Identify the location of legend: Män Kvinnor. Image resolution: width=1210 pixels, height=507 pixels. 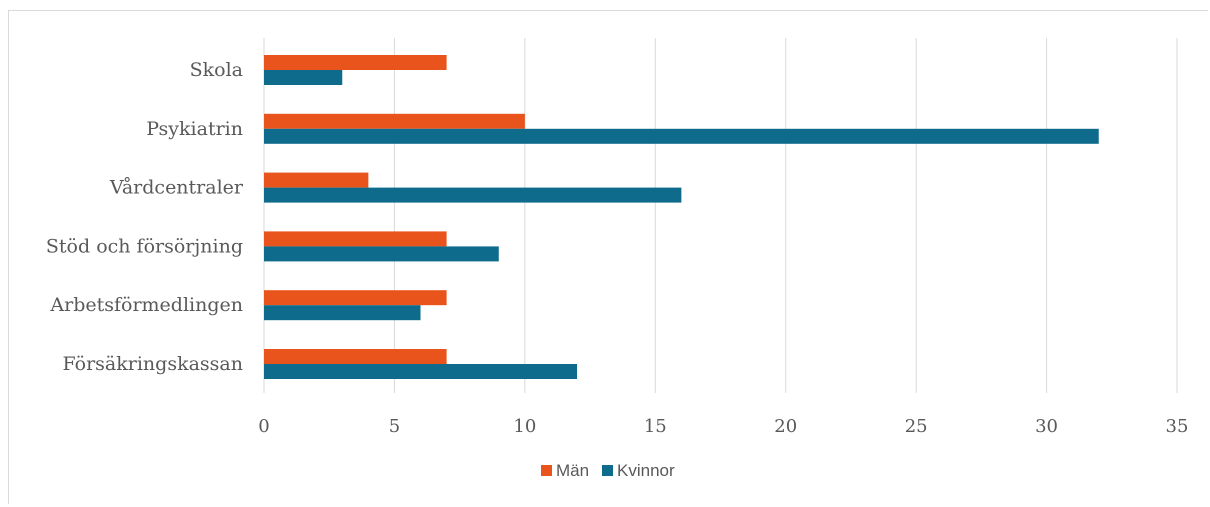
(608, 470).